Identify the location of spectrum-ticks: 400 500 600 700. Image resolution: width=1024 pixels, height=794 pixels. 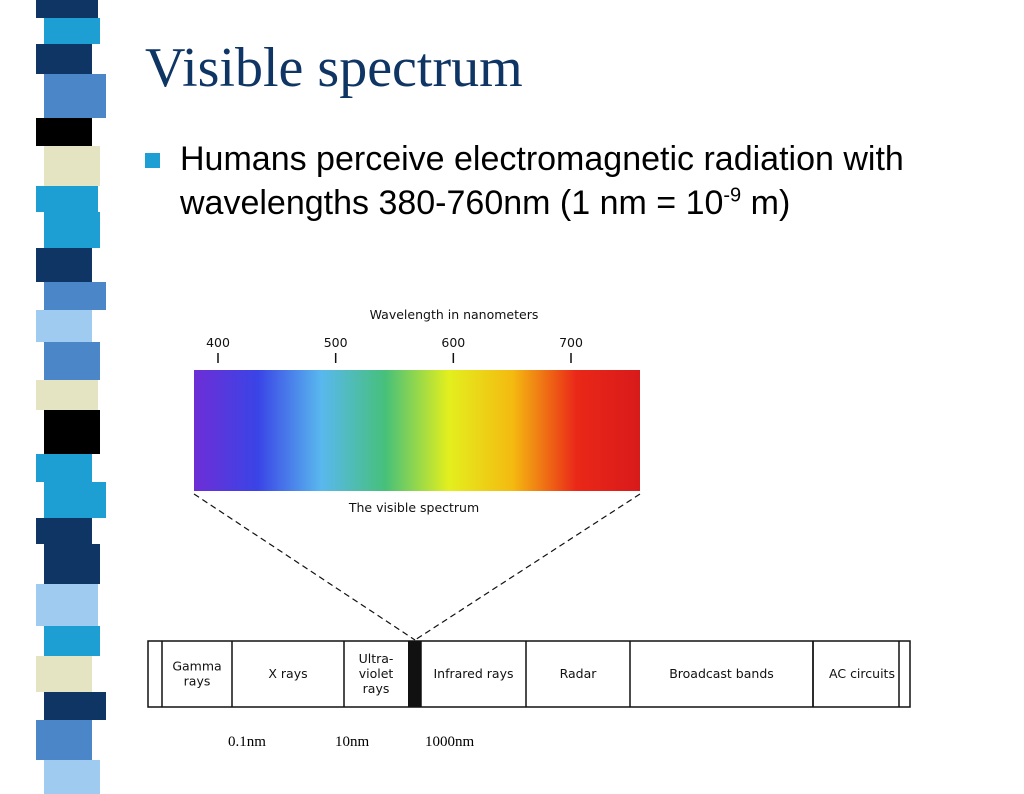
(394, 349).